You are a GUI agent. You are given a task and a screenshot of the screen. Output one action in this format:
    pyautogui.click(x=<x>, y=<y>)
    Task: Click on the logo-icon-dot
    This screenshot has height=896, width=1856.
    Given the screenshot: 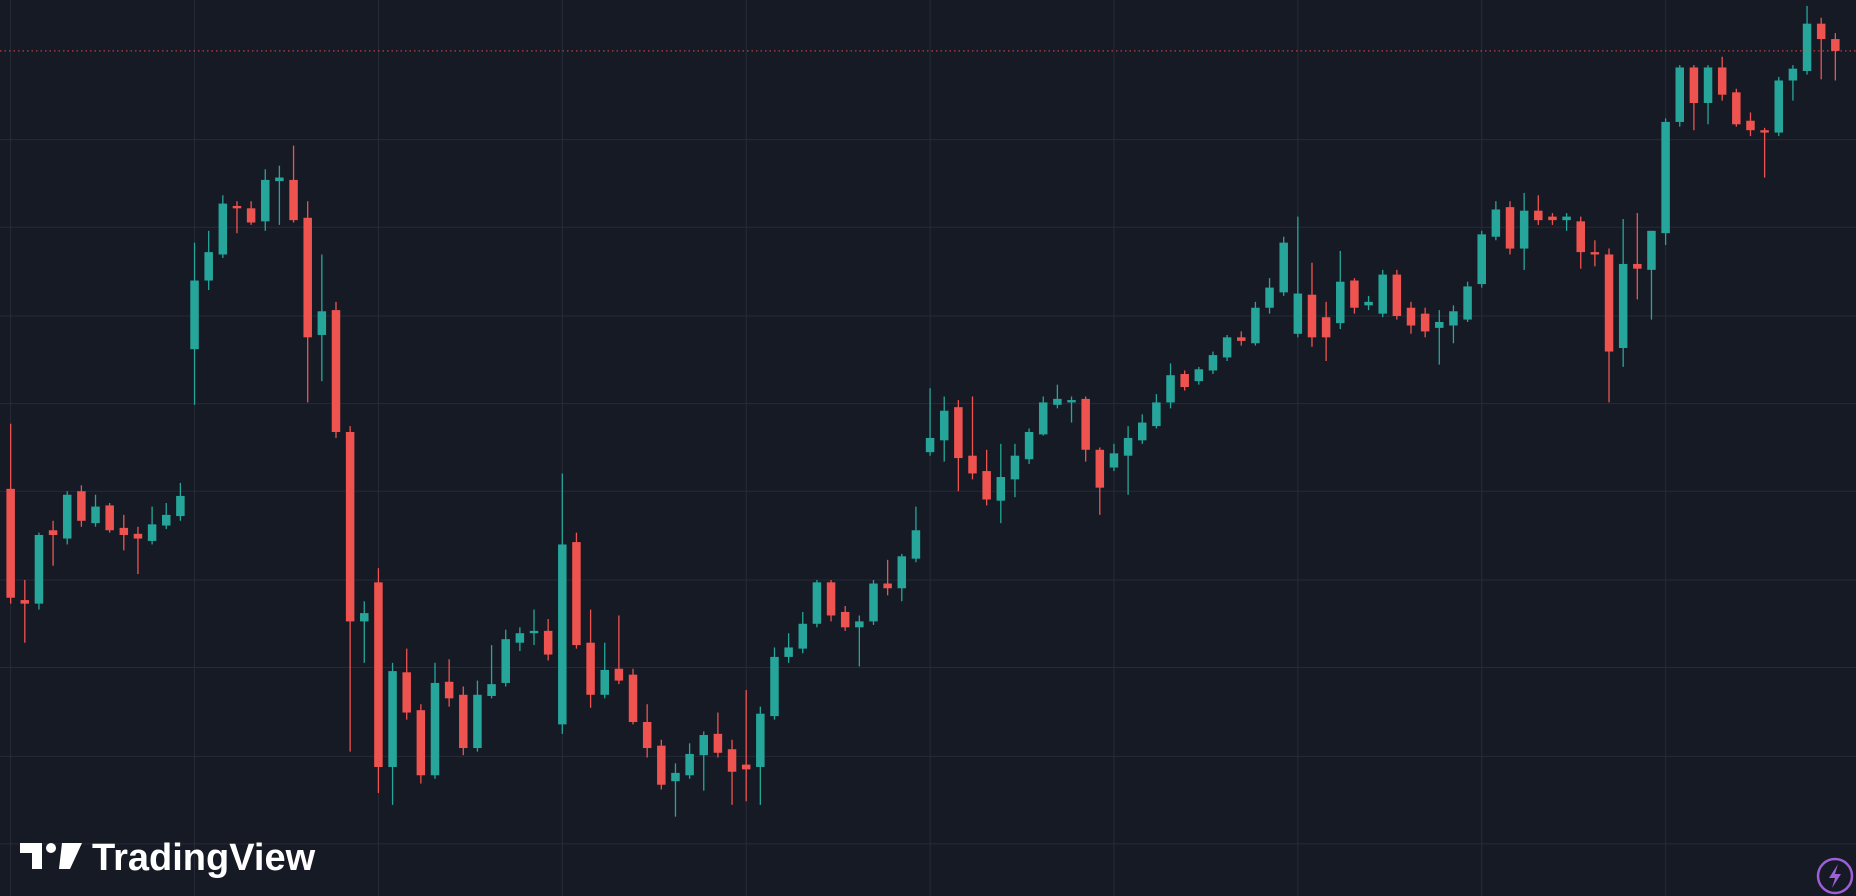 What is the action you would take?
    pyautogui.click(x=51, y=848)
    